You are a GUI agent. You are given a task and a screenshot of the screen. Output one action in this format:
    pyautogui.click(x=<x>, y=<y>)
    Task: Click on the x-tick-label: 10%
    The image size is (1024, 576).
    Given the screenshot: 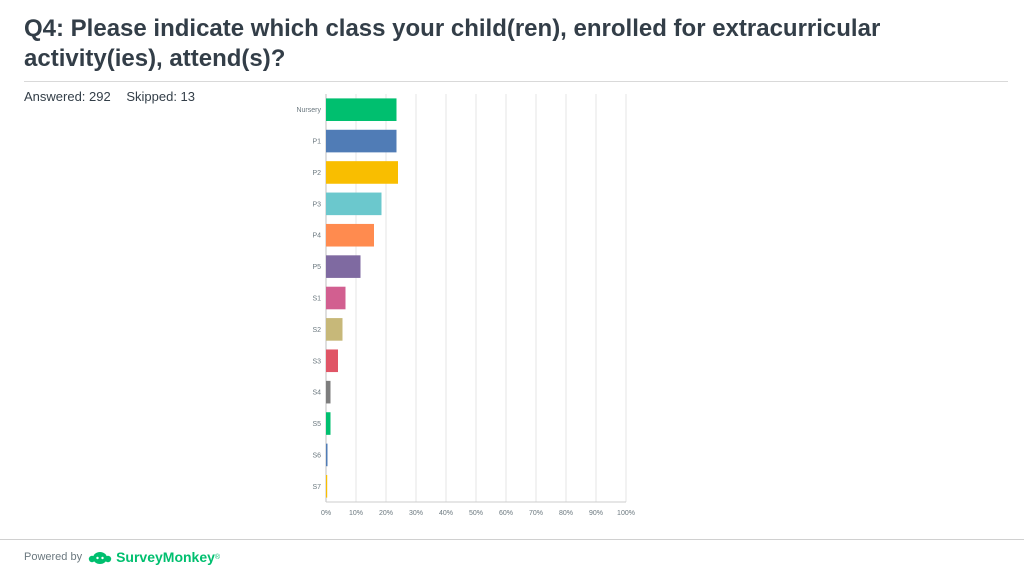 What is the action you would take?
    pyautogui.click(x=356, y=513)
    